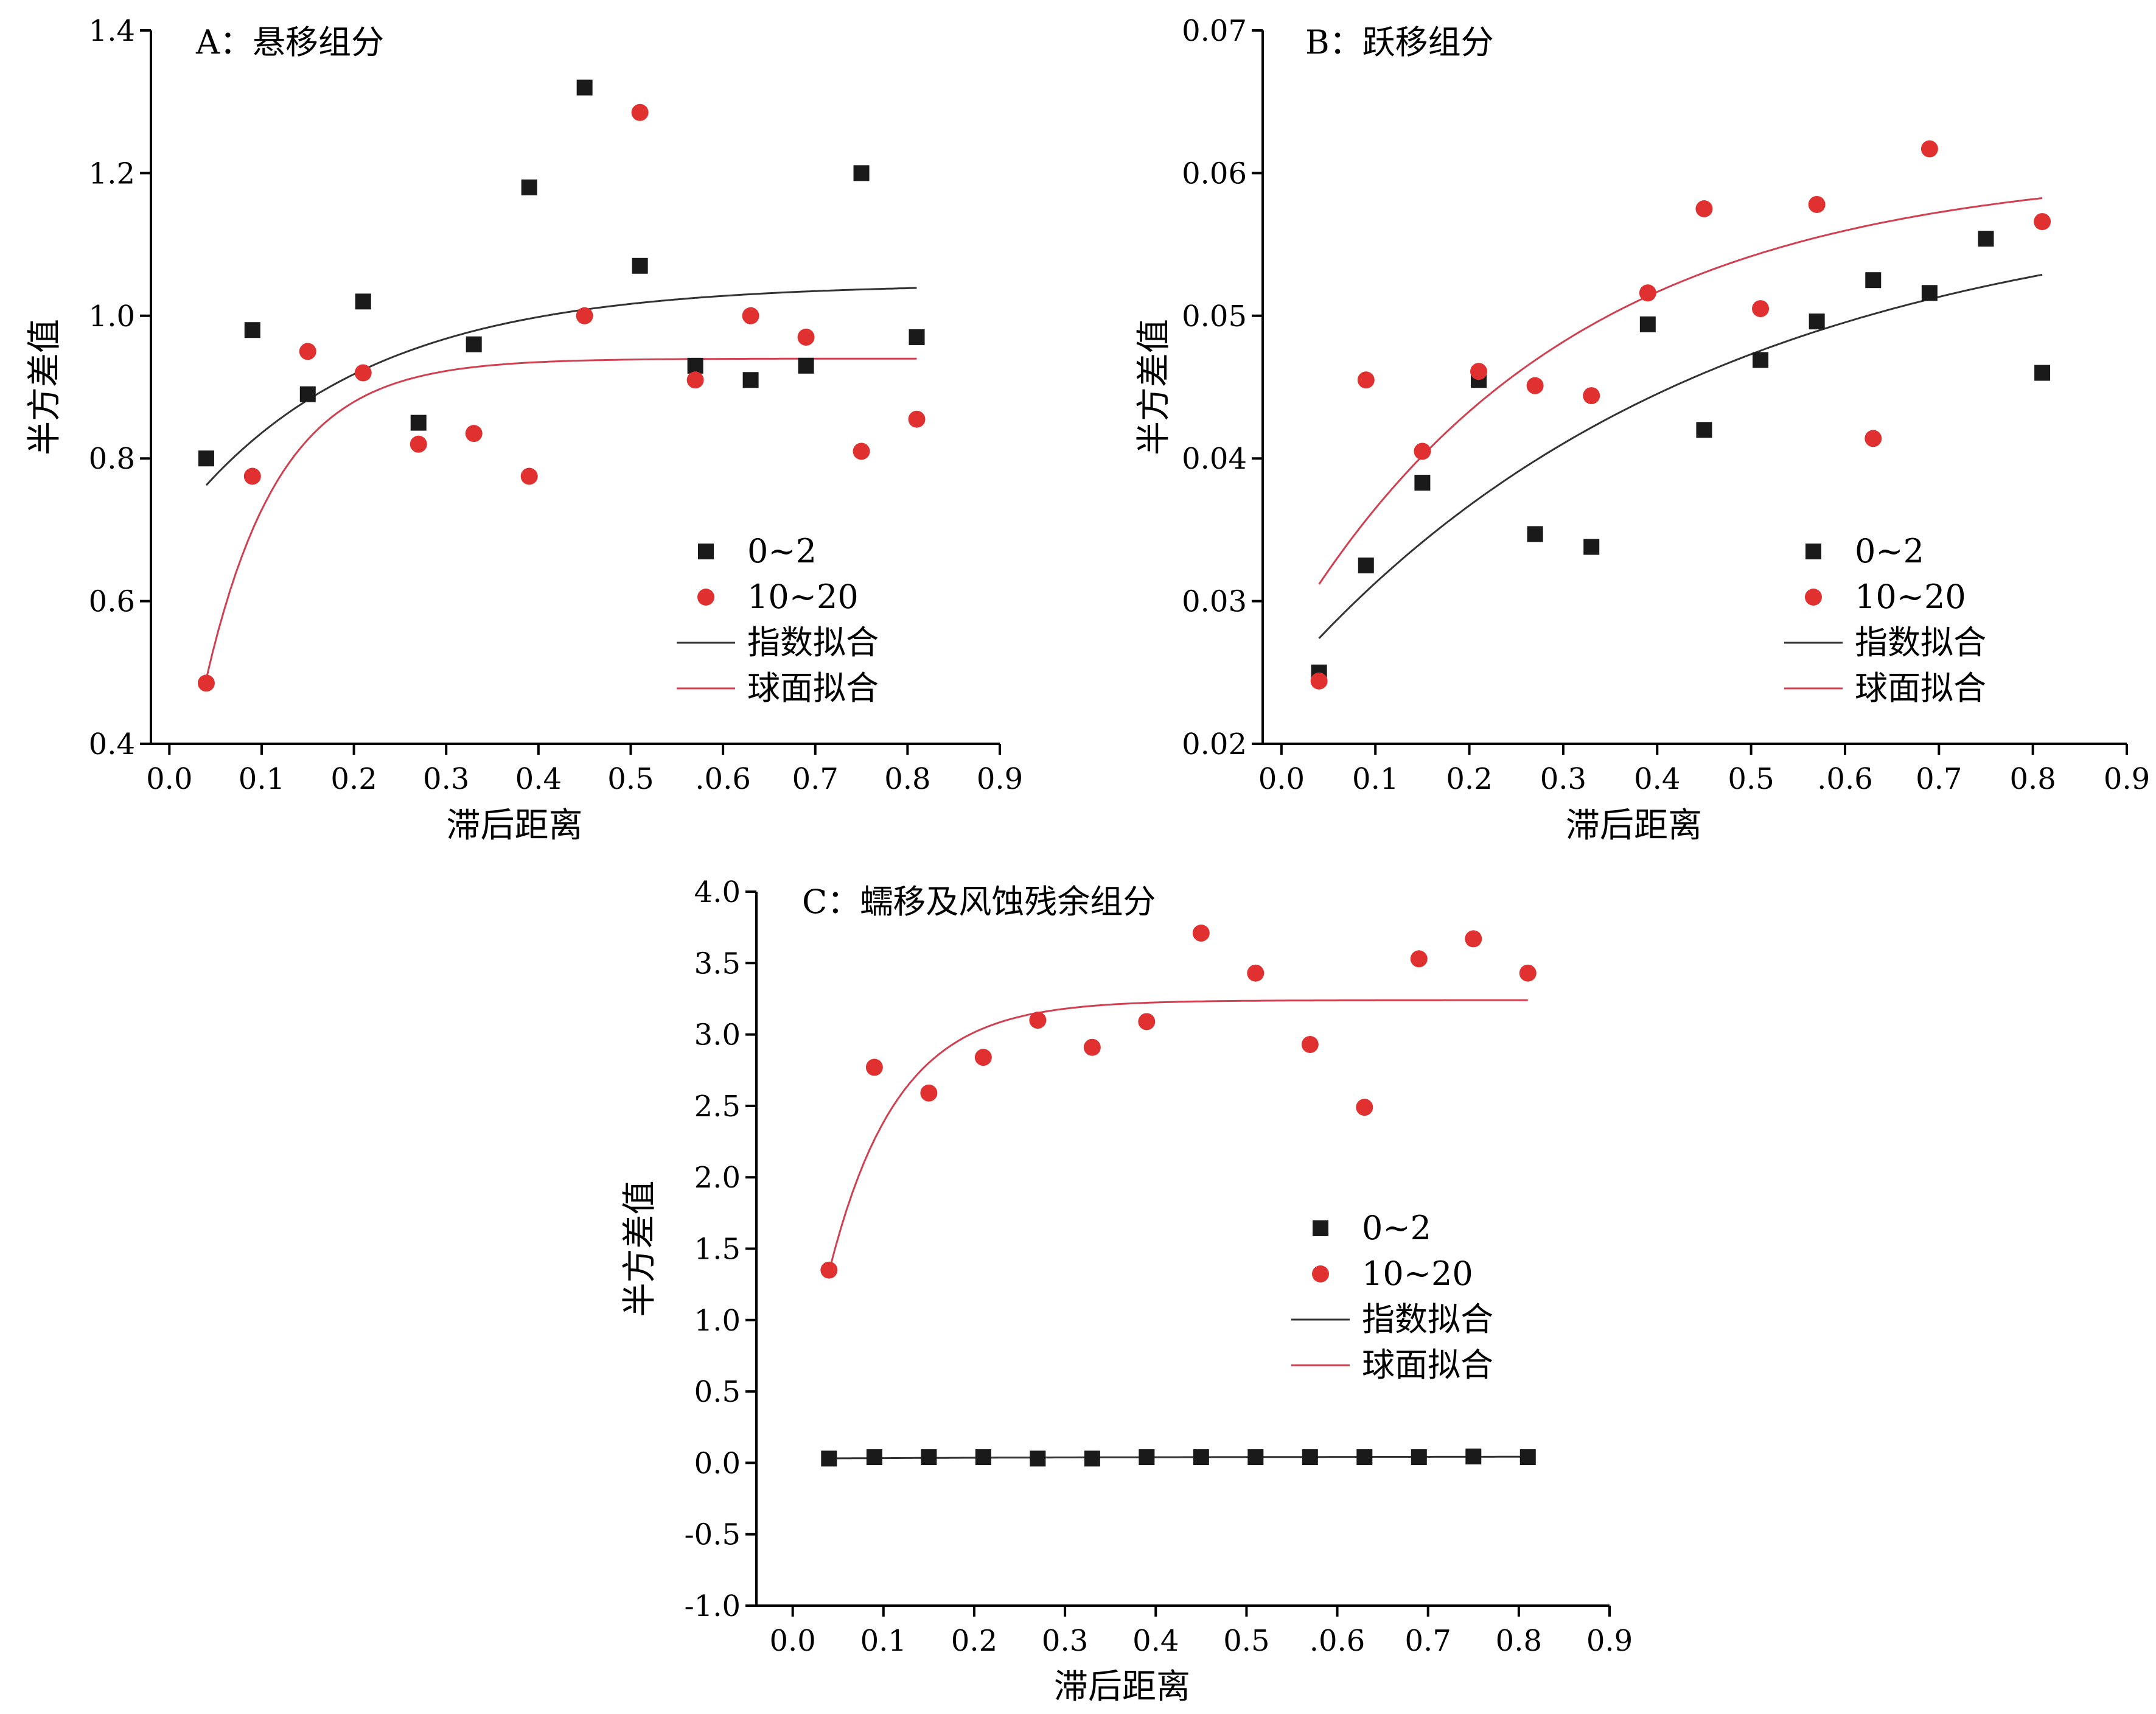 The width and height of the screenshot is (2156, 1714). Describe the element at coordinates (1214, 459) in the screenshot. I see `y-tick-label: 0.04` at that location.